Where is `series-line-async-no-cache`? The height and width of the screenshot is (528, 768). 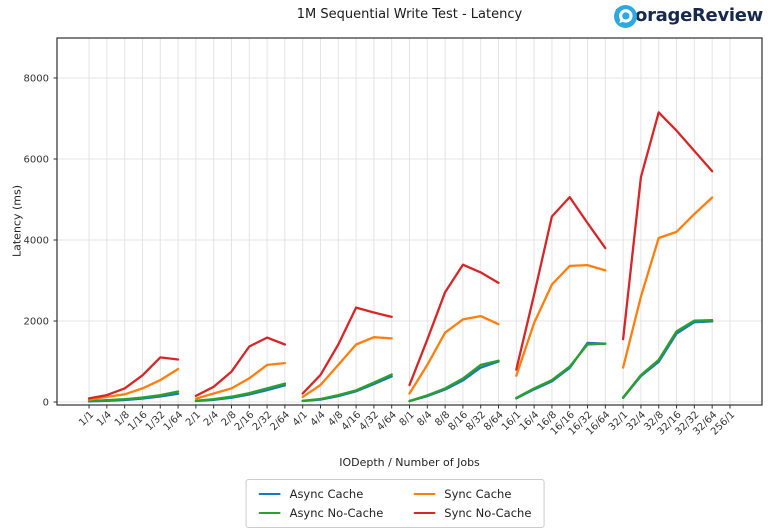
series-line-async-no-cache is located at coordinates (400, 361).